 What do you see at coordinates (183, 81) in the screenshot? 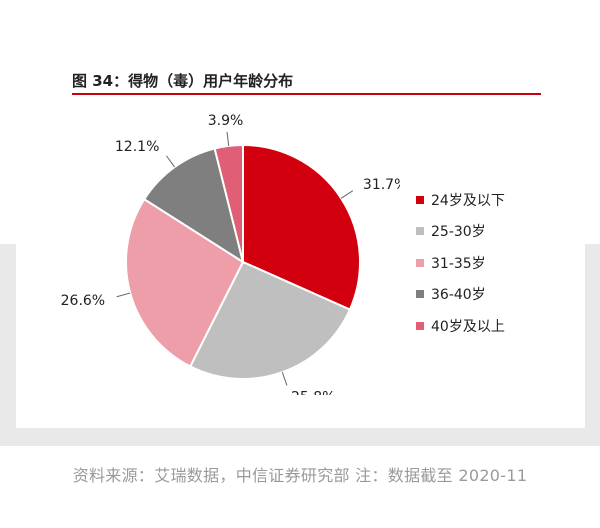
I see `figure-title: 图 34：得物（毒）用户年龄分布` at bounding box center [183, 81].